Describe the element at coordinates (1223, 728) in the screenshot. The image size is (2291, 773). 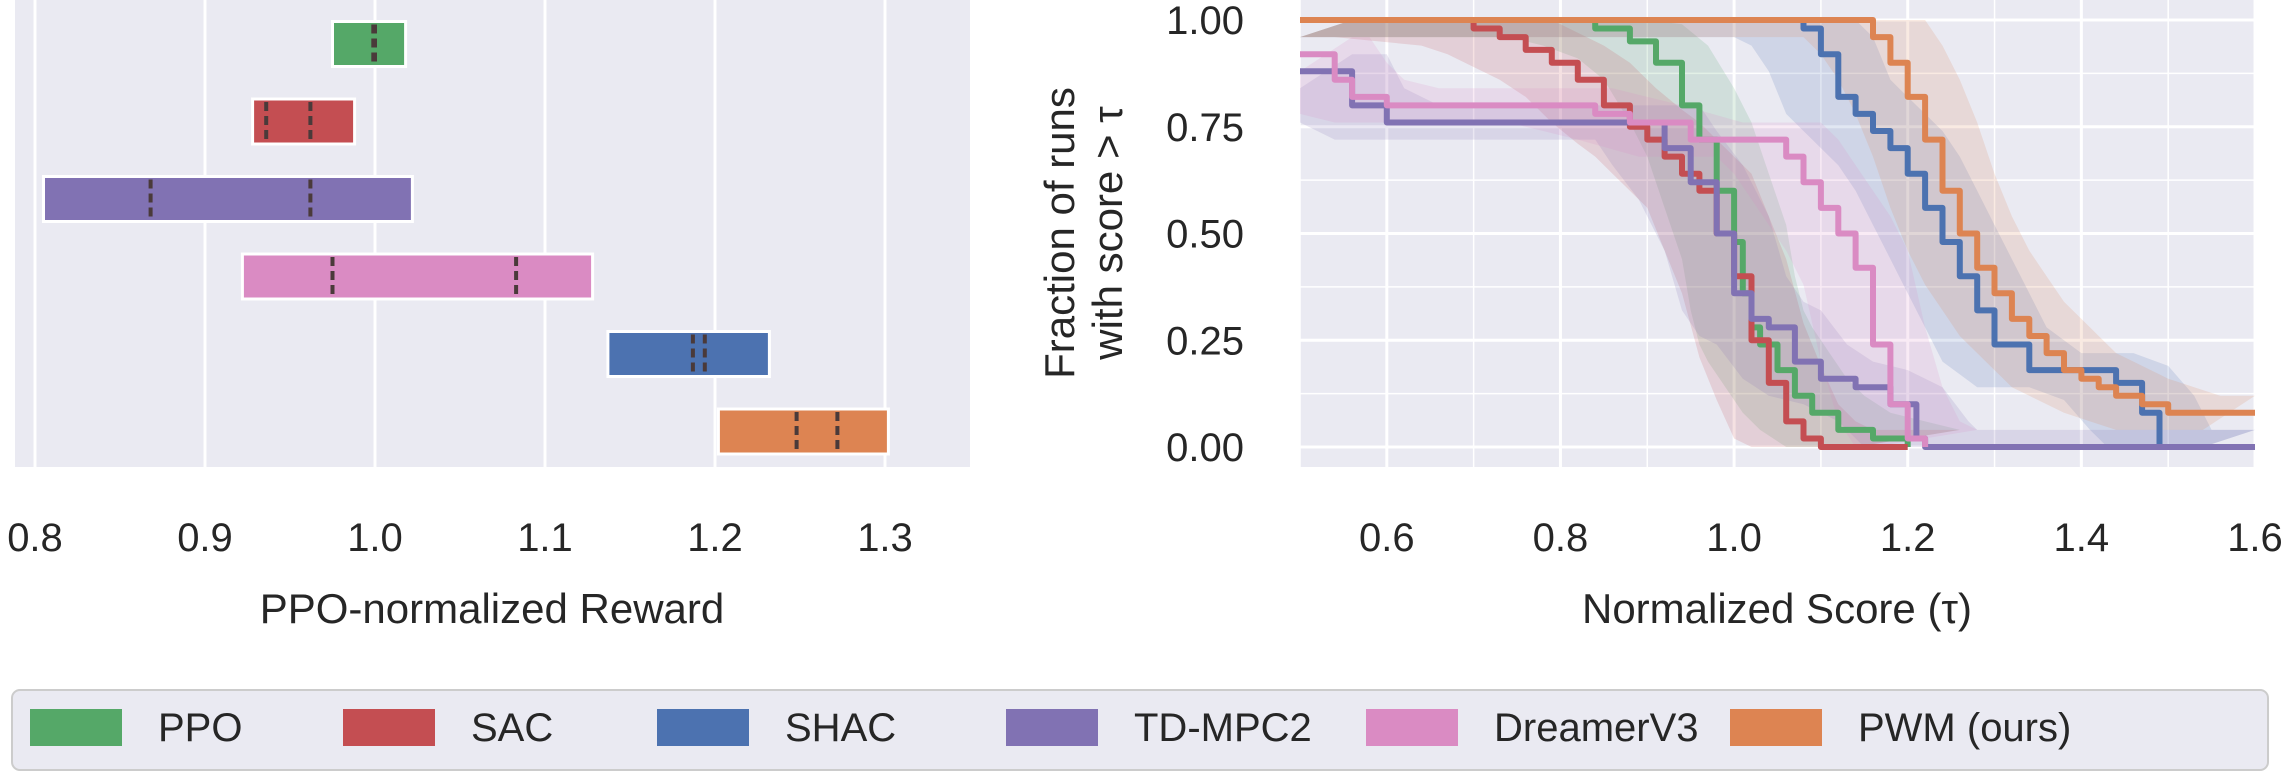
I see `legend-label: TD-MPC2` at that location.